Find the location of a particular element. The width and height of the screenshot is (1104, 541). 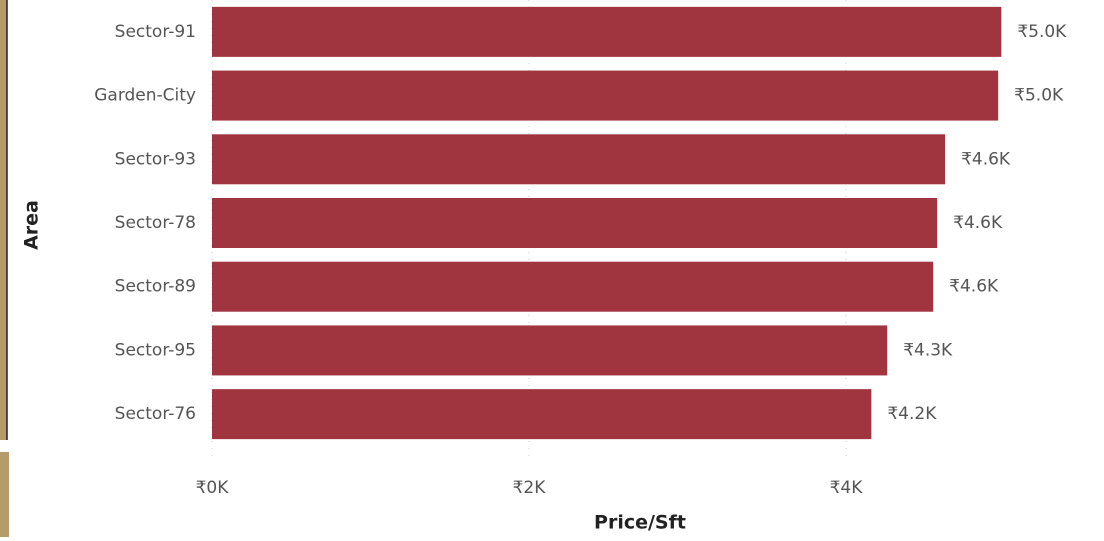

y-tick-label: Garden-City is located at coordinates (145, 96).